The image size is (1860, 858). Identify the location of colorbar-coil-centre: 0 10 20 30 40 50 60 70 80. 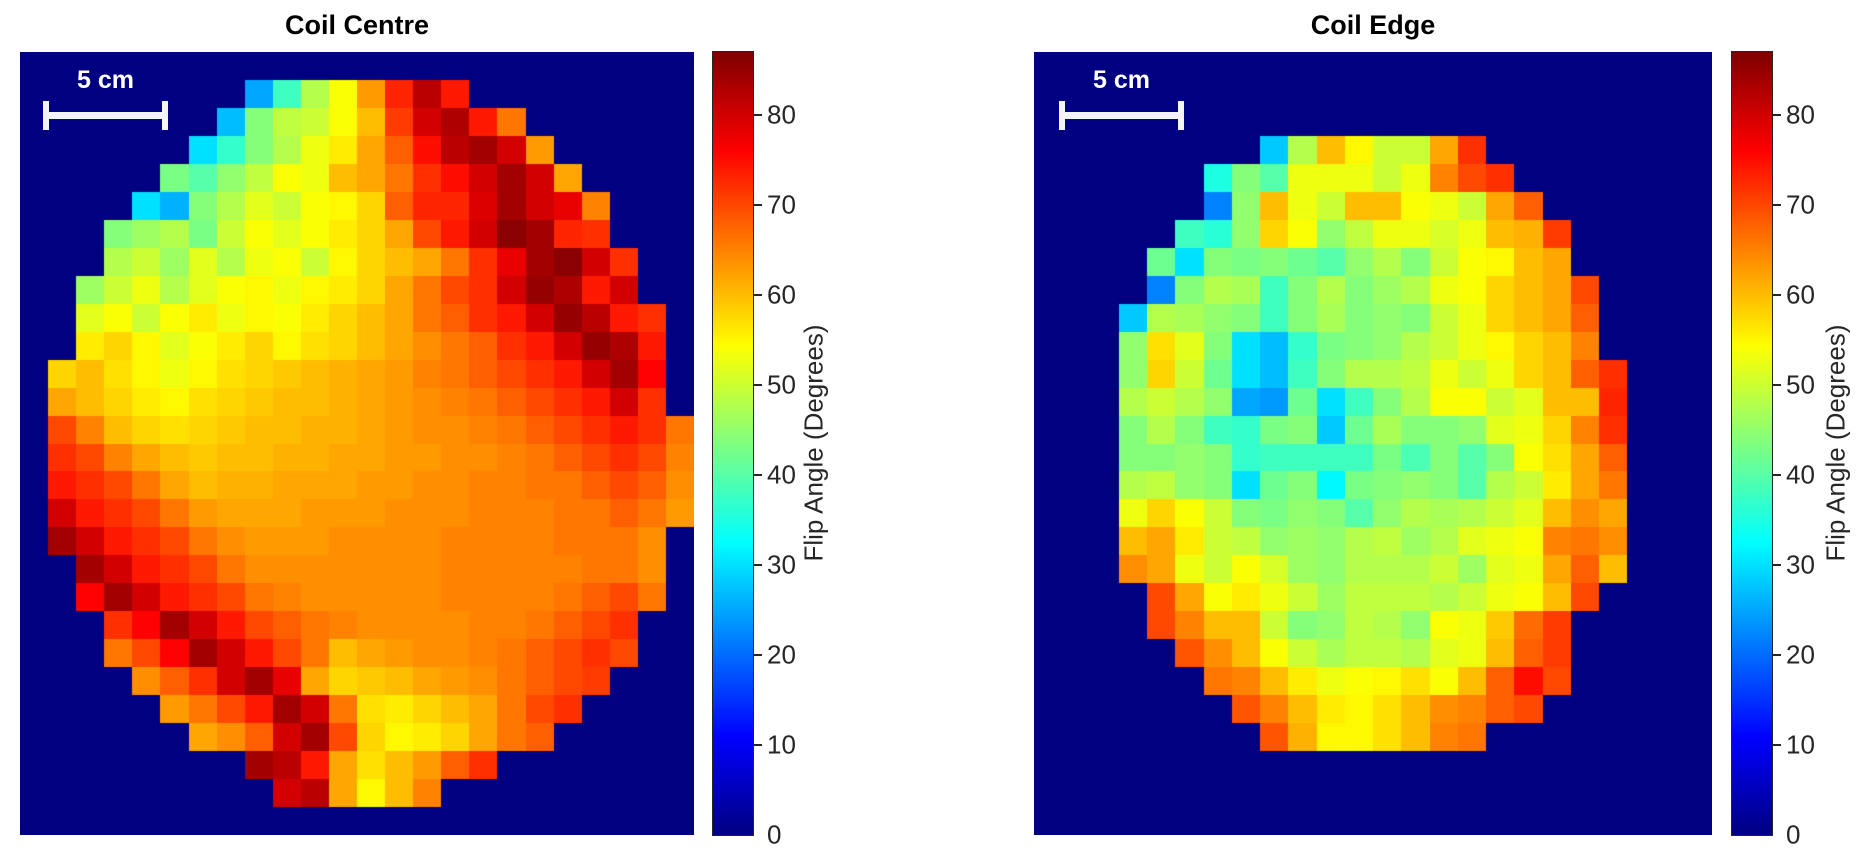
(754, 450).